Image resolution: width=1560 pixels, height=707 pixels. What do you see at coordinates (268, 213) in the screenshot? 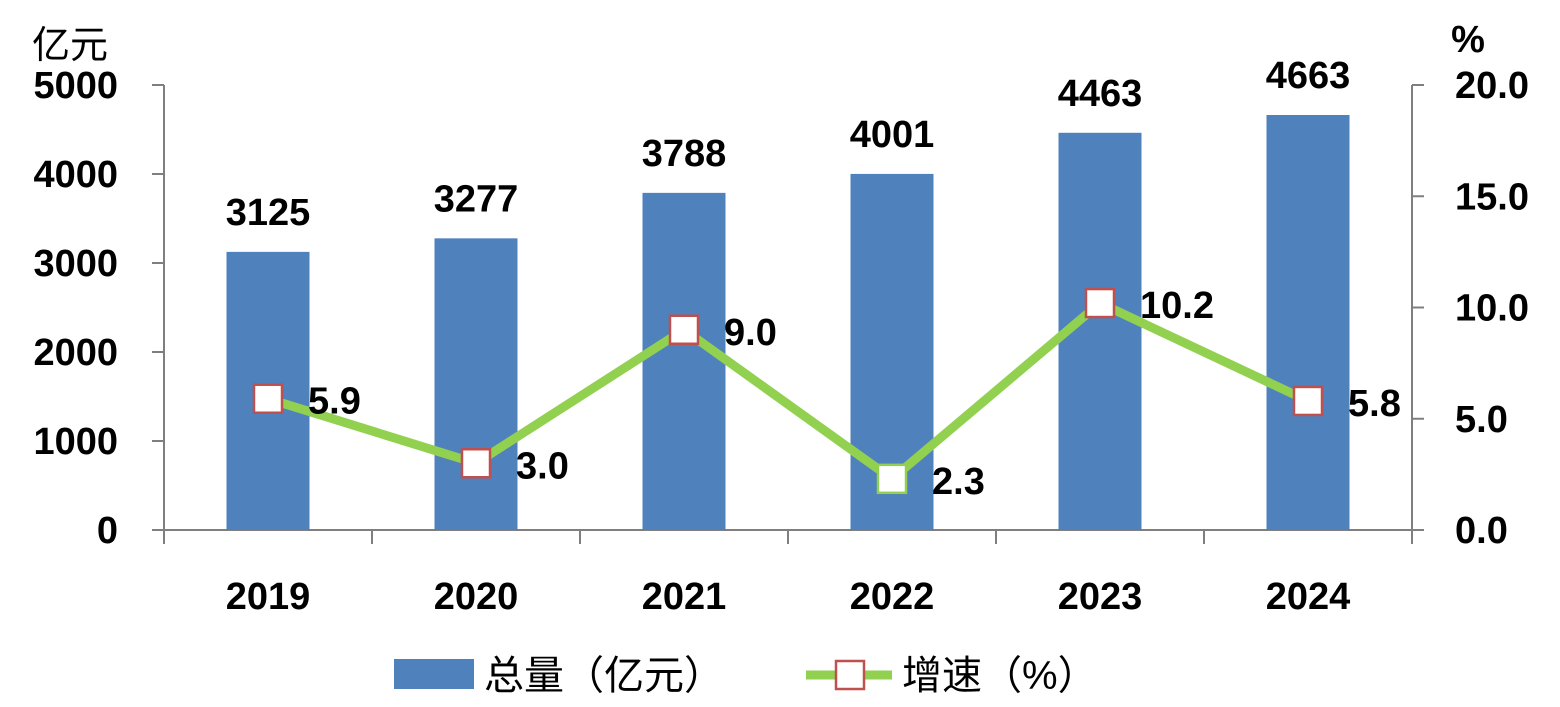
I see `bar-value-label: 3125` at bounding box center [268, 213].